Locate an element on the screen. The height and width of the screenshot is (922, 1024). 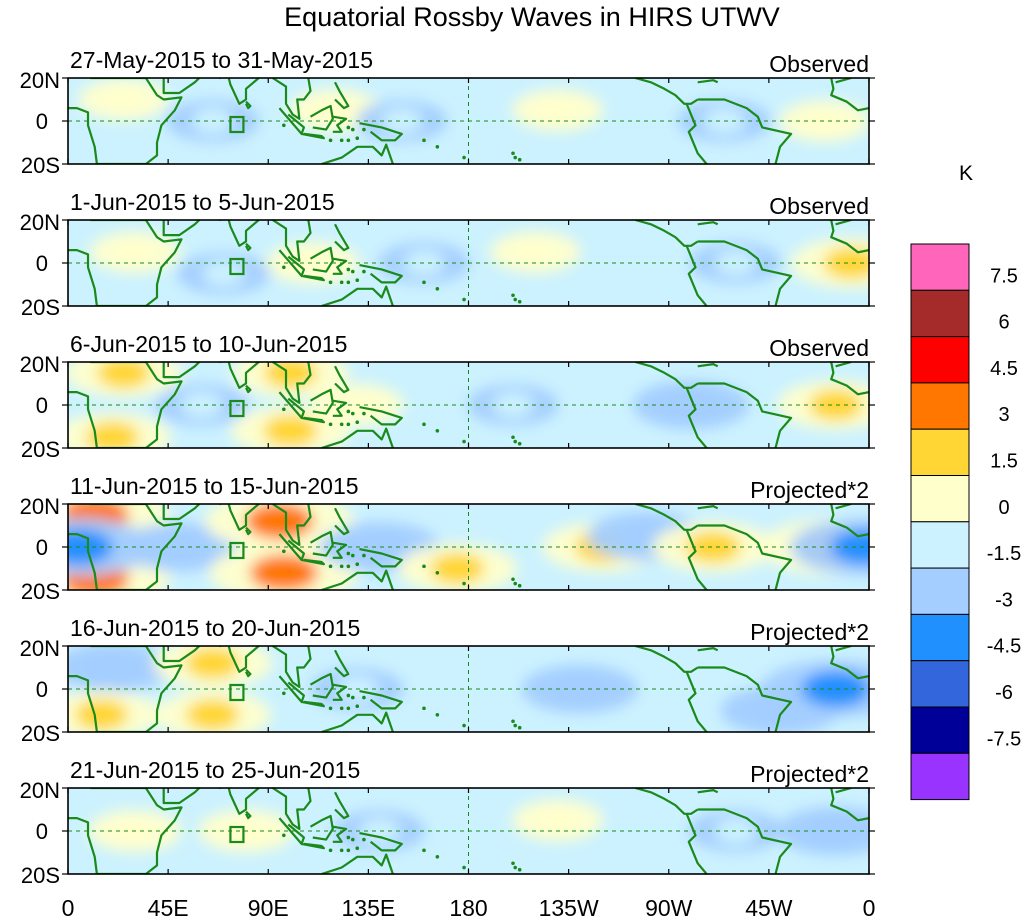
panel-period-label: 21-Jun-2015 to 25-Jun-2015 is located at coordinates (215, 770).